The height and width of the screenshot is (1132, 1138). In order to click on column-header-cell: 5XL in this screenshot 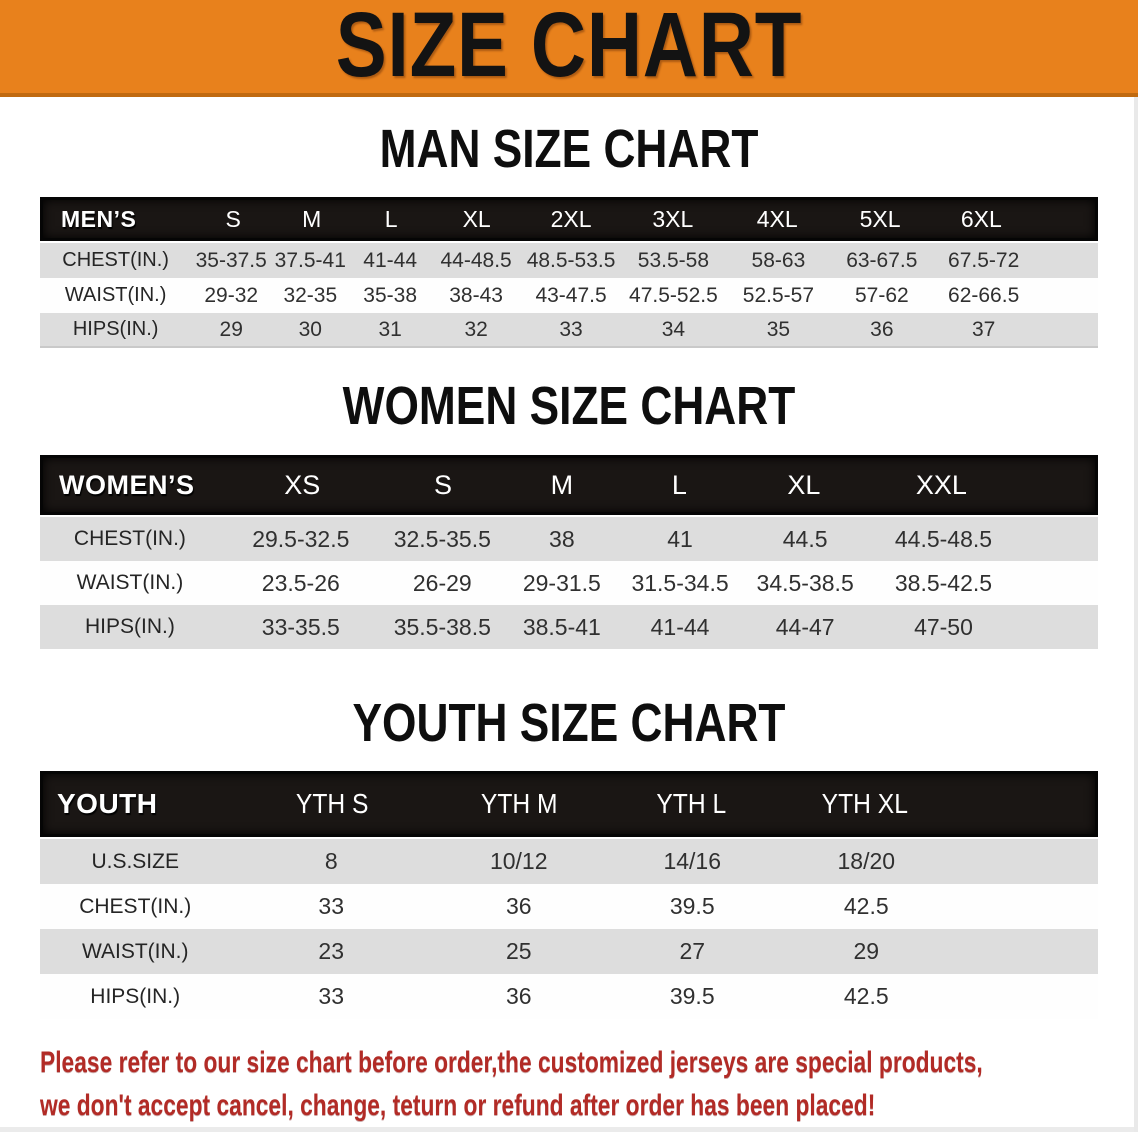, I will do `click(880, 218)`.